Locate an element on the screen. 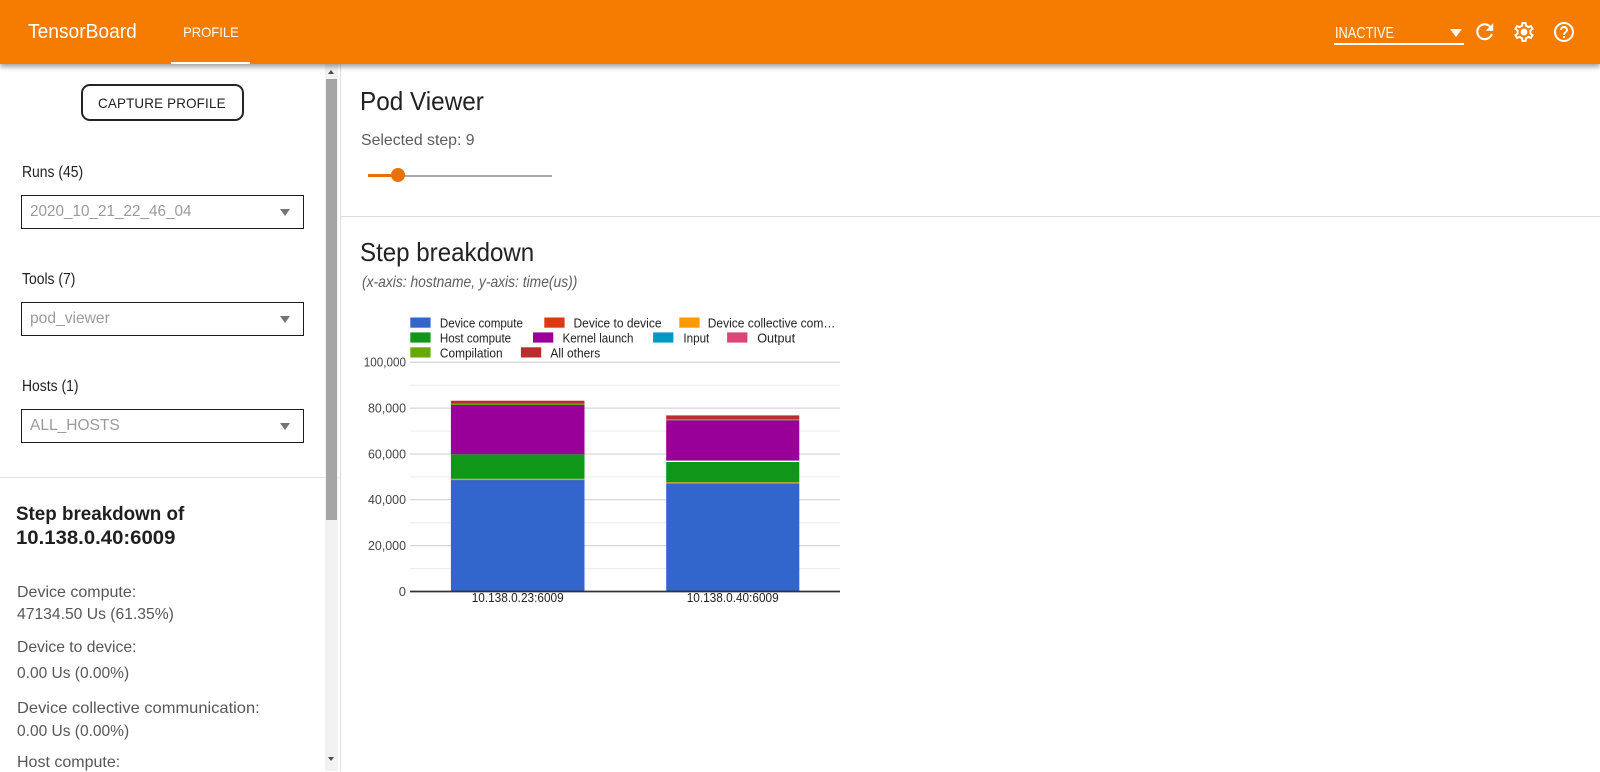 Image resolution: width=1600 pixels, height=772 pixels. svg-text: 40,000 is located at coordinates (387, 499).